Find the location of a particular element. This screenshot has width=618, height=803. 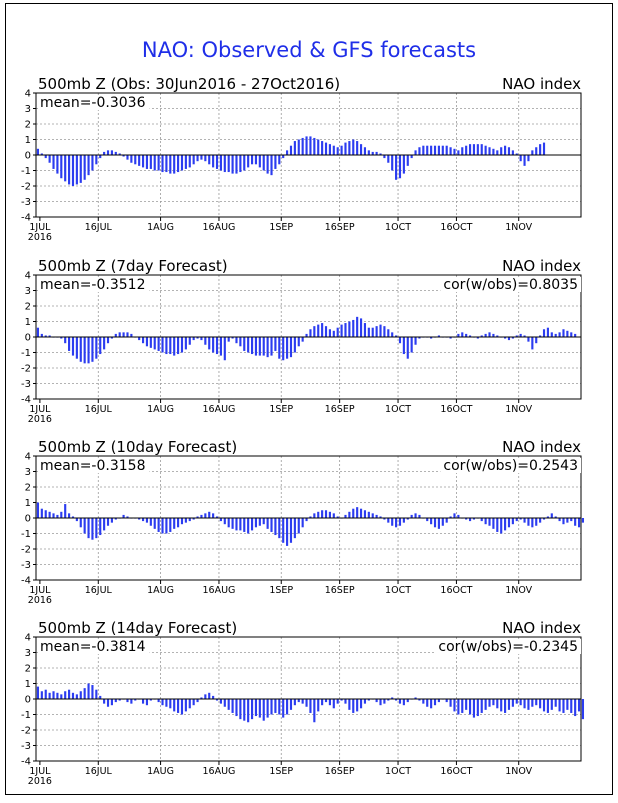

panel-title: 500mb Z (7day Forecast) is located at coordinates (133, 266).